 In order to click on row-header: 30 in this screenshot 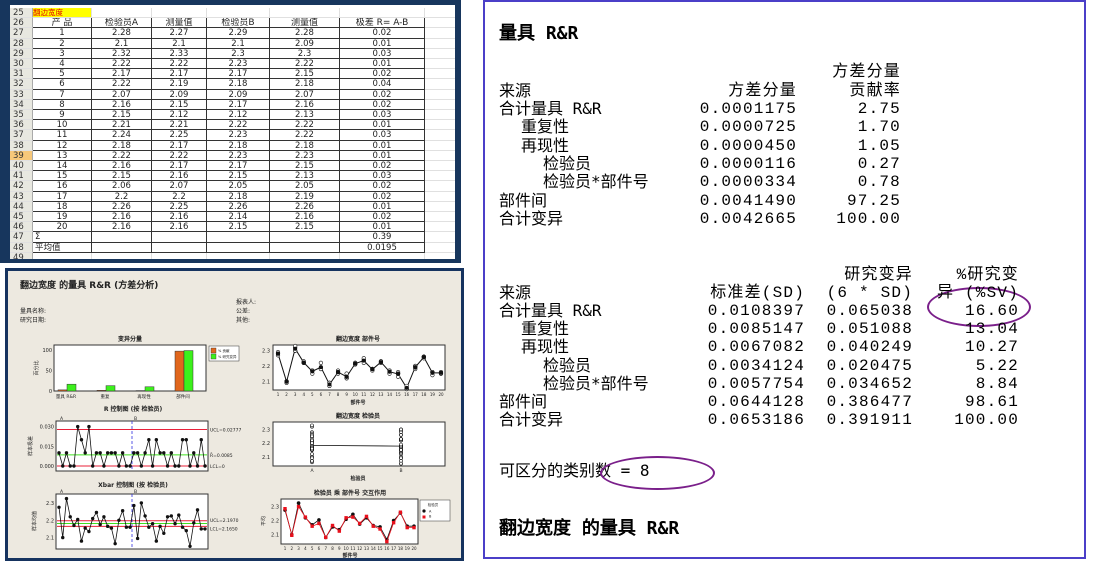, I will do `click(21, 64)`.